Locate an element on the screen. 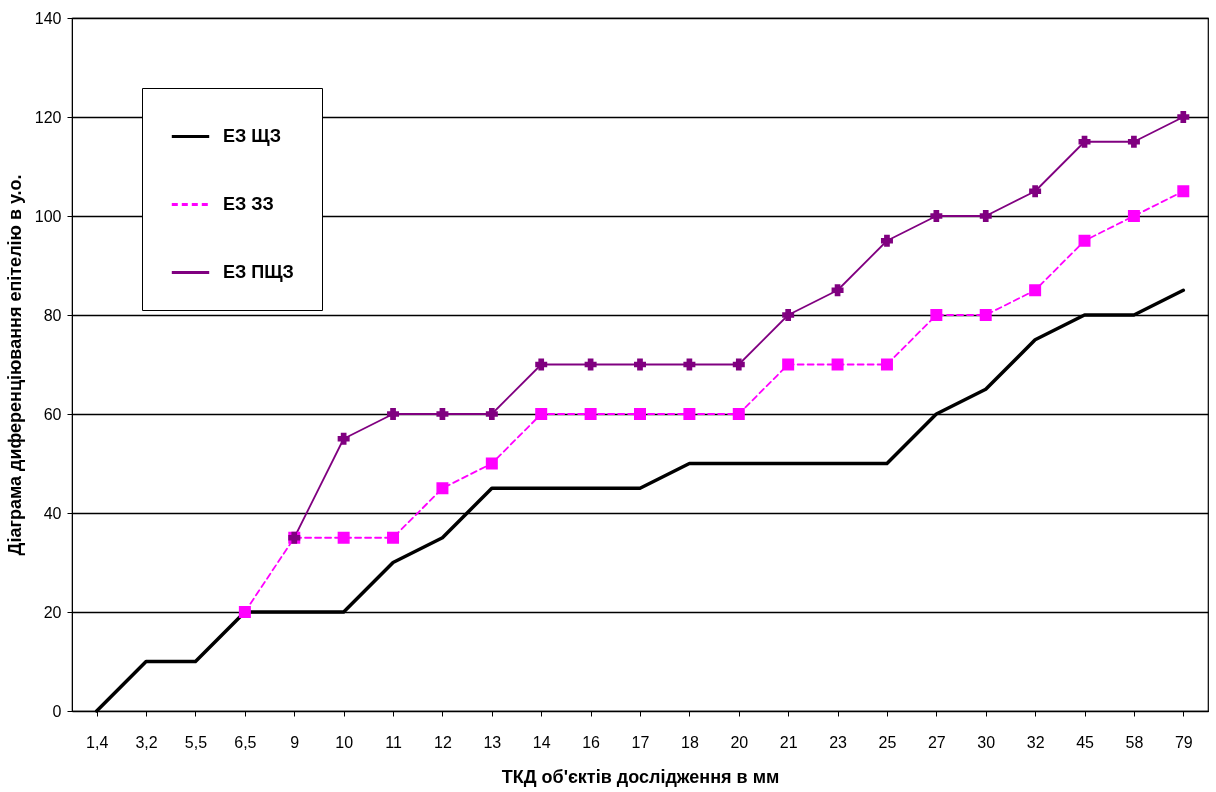 The height and width of the screenshot is (792, 1216). y-tick-label: 80 is located at coordinates (52, 315).